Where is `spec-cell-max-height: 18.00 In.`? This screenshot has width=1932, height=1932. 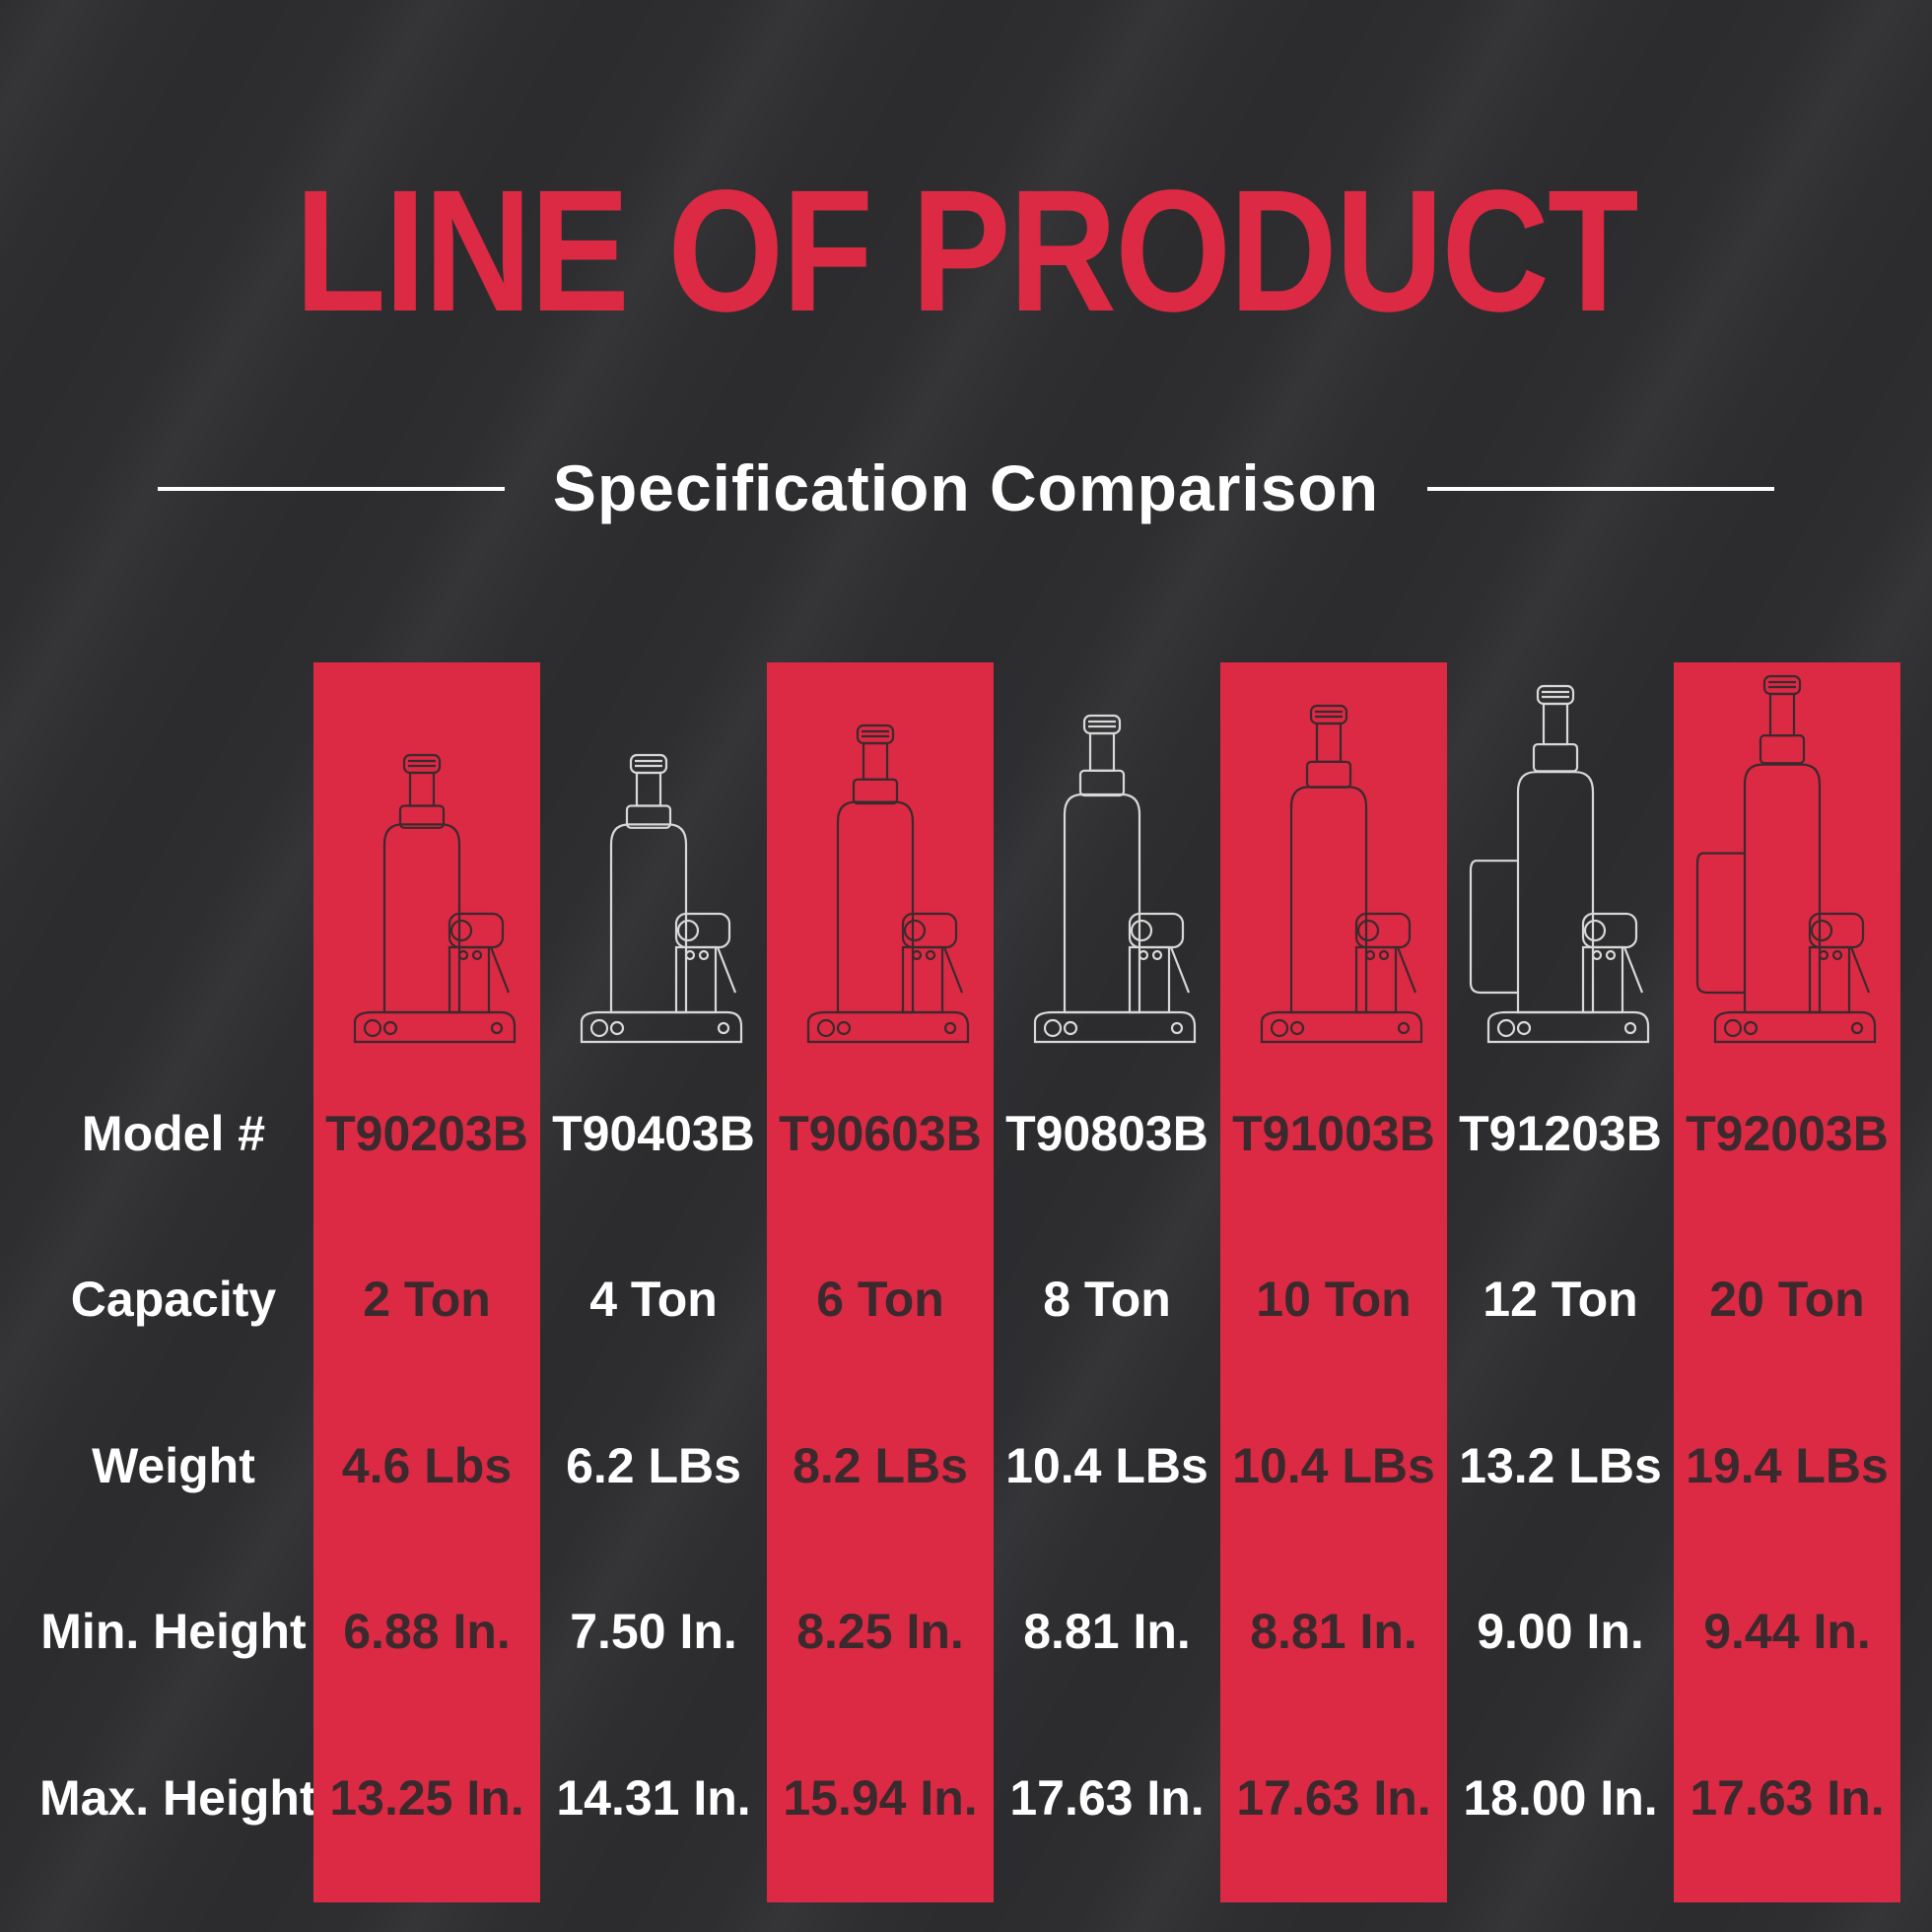 spec-cell-max-height: 18.00 In. is located at coordinates (1560, 1798).